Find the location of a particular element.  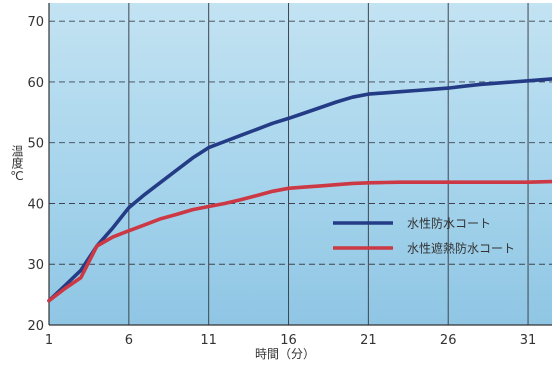

y-tick-label: 70 is located at coordinates (35, 22).